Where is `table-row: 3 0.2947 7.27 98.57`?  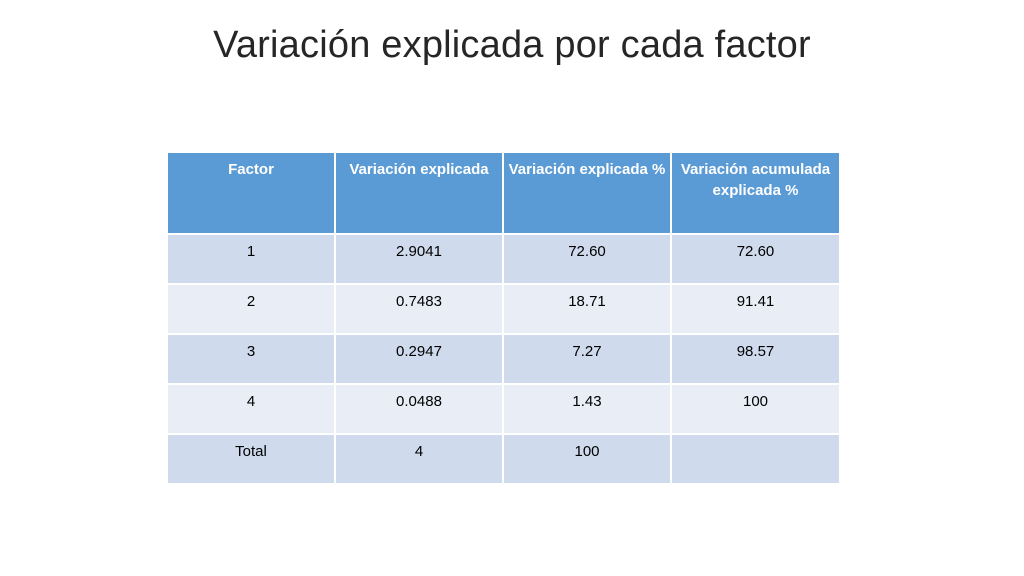
table-row: 3 0.2947 7.27 98.57 is located at coordinates (503, 359).